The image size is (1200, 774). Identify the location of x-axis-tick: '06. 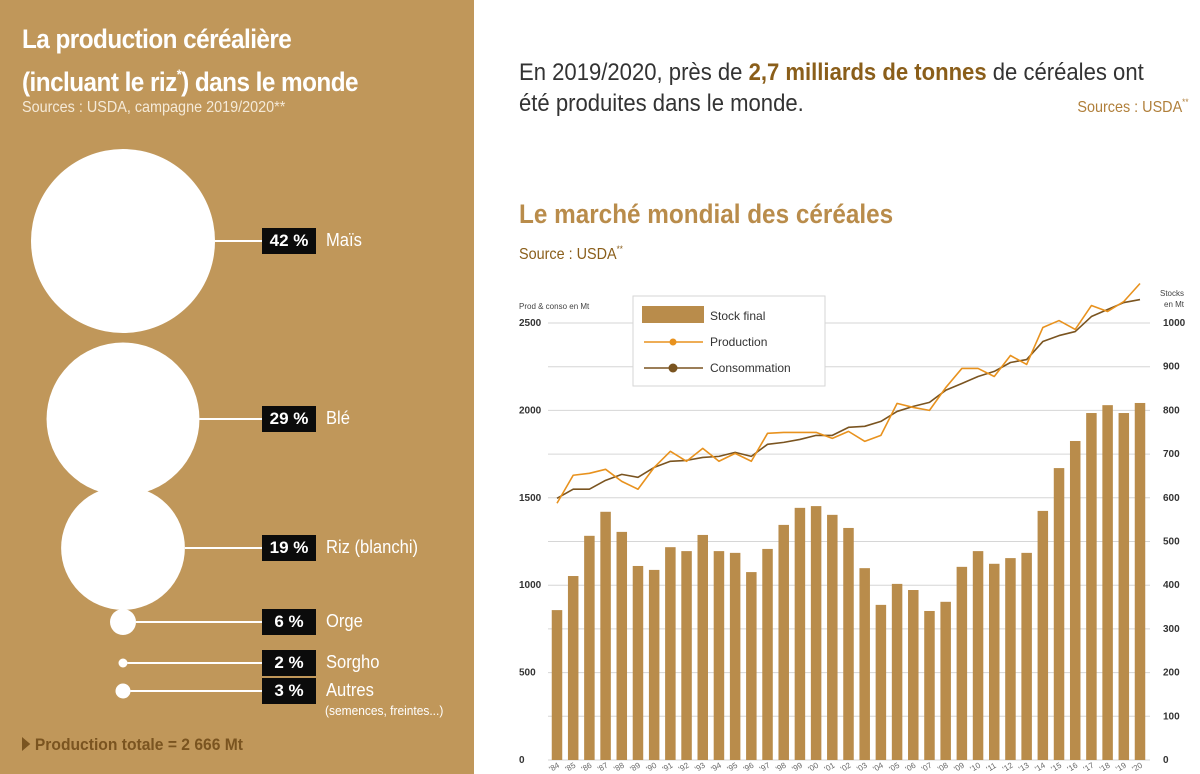
(911, 766).